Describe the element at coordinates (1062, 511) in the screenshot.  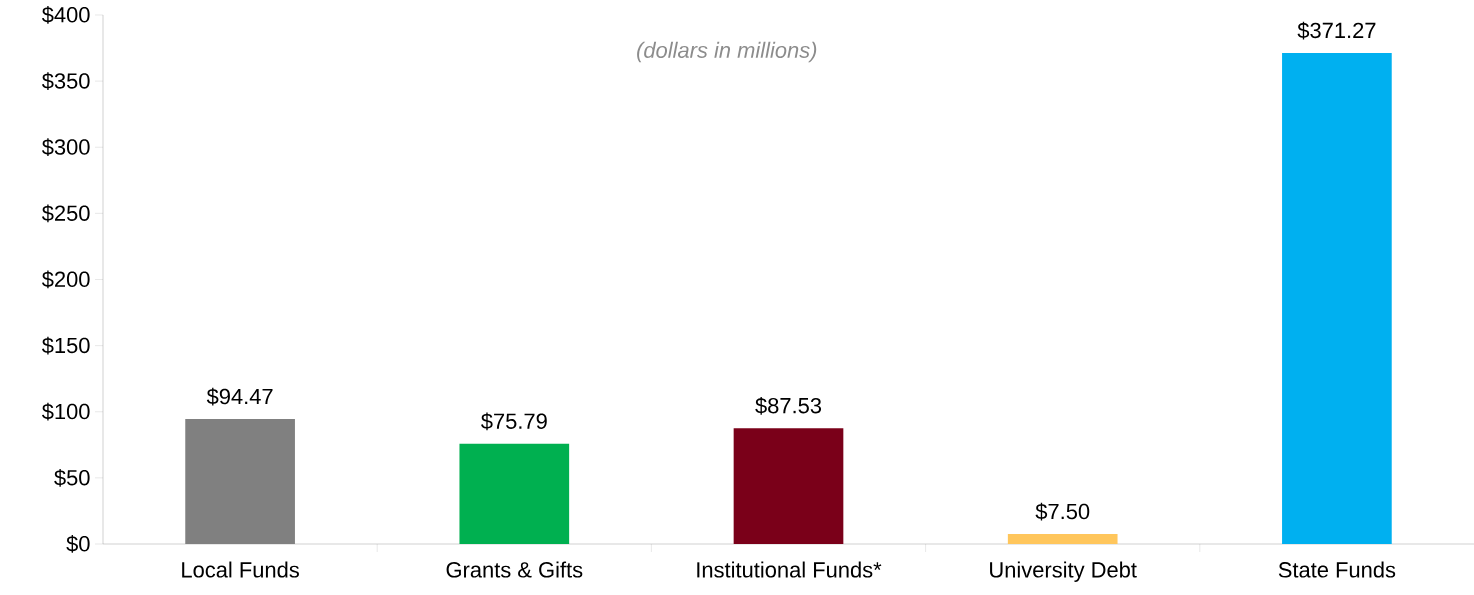
I see `data-label: $7.50` at that location.